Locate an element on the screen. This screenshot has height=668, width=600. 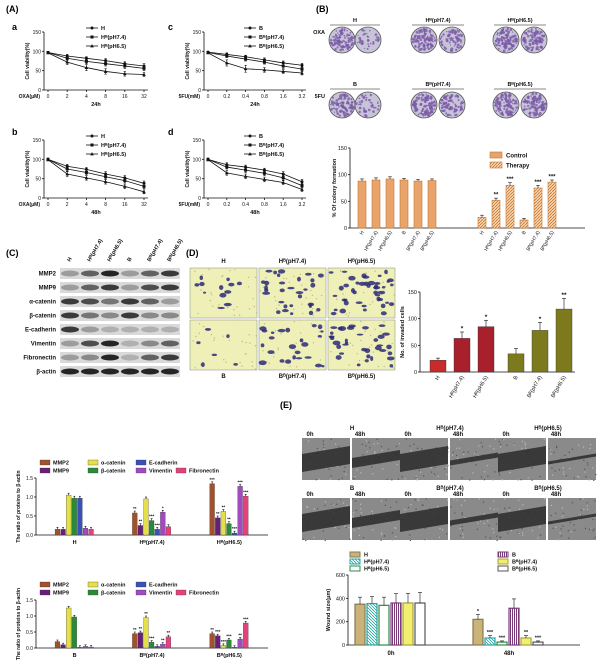
significance-mark: * is located at coordinates (540, 319).